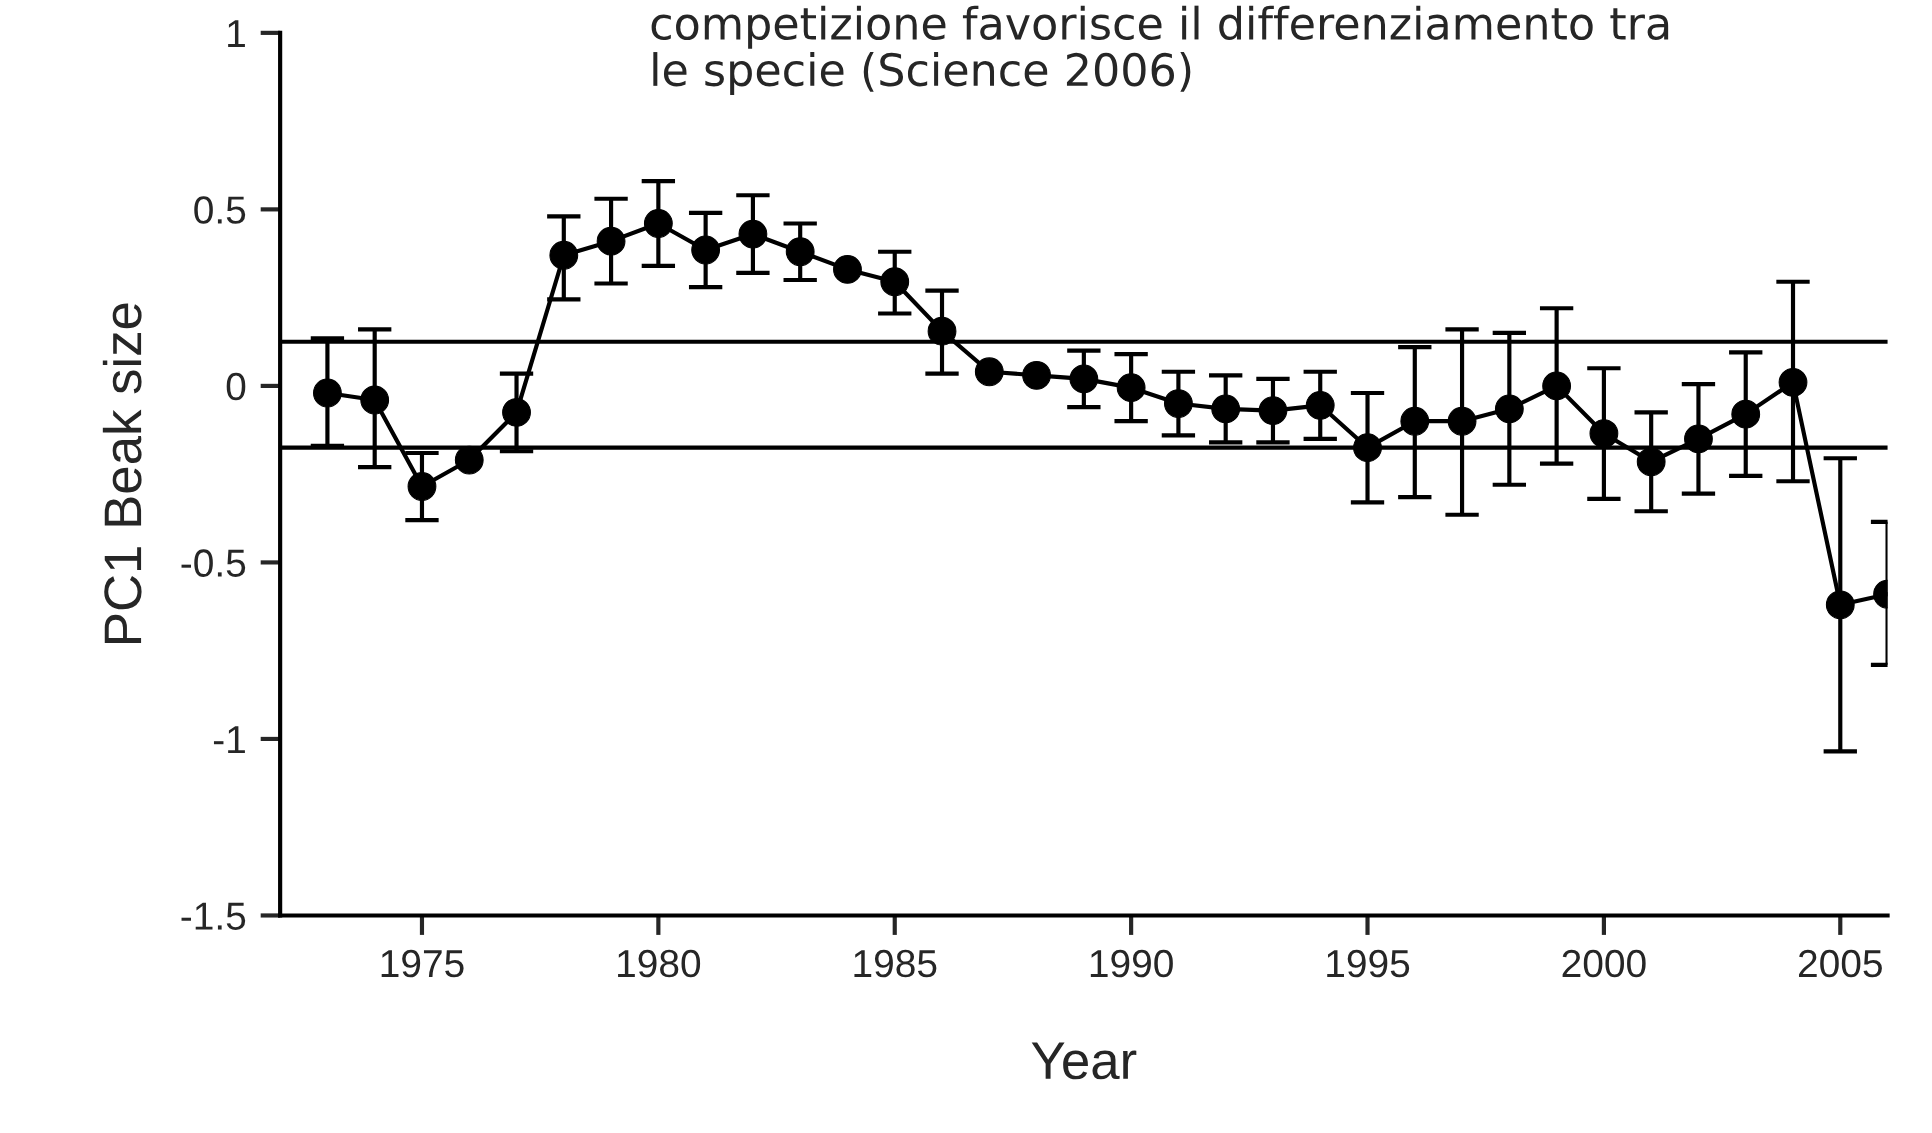 The image size is (1932, 1133). Describe the element at coordinates (1084, 1061) in the screenshot. I see `x-axis-title: Year` at that location.